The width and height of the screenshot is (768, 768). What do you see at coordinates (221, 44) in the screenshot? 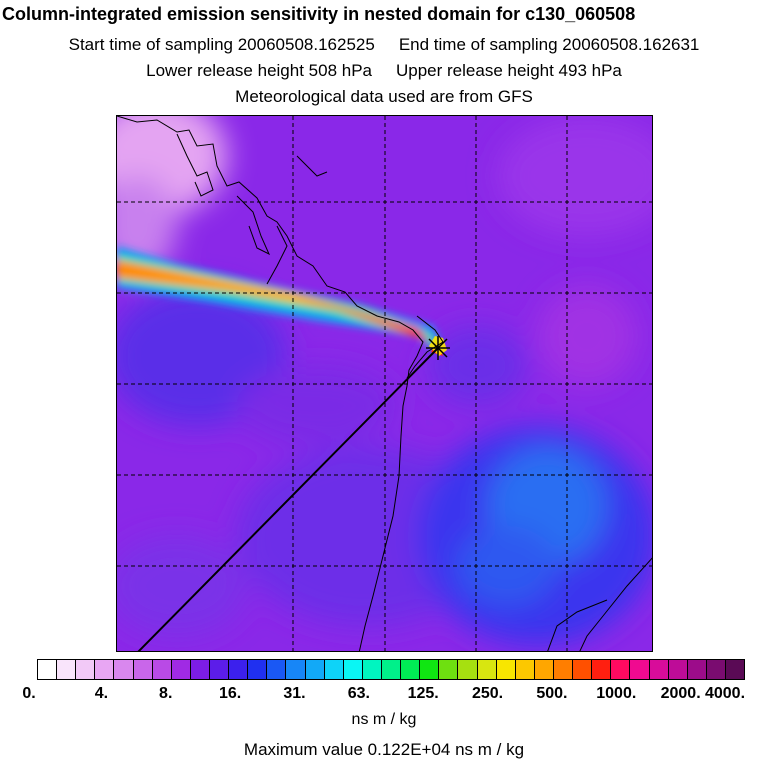
I see `start-time-label: Start time of sampling 20060508.162525` at bounding box center [221, 44].